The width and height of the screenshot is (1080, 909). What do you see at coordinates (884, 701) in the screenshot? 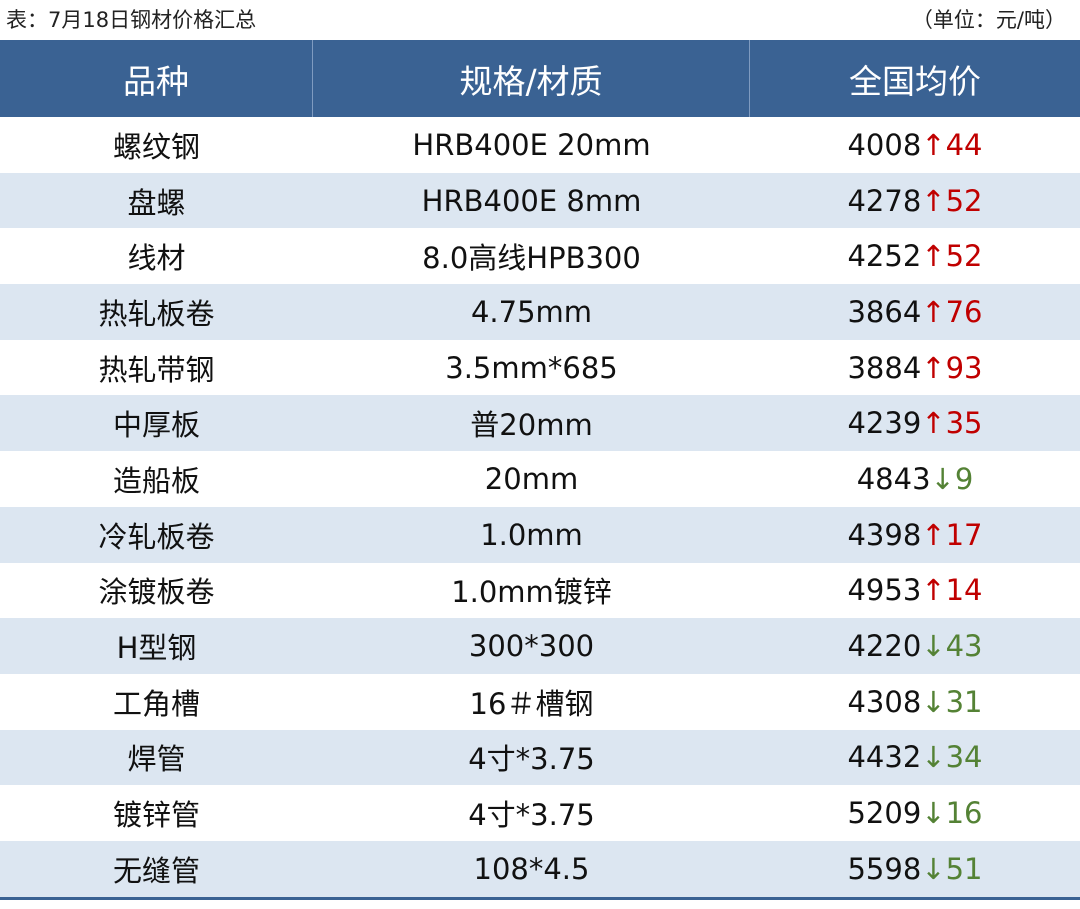
I see `price: 4308` at bounding box center [884, 701].